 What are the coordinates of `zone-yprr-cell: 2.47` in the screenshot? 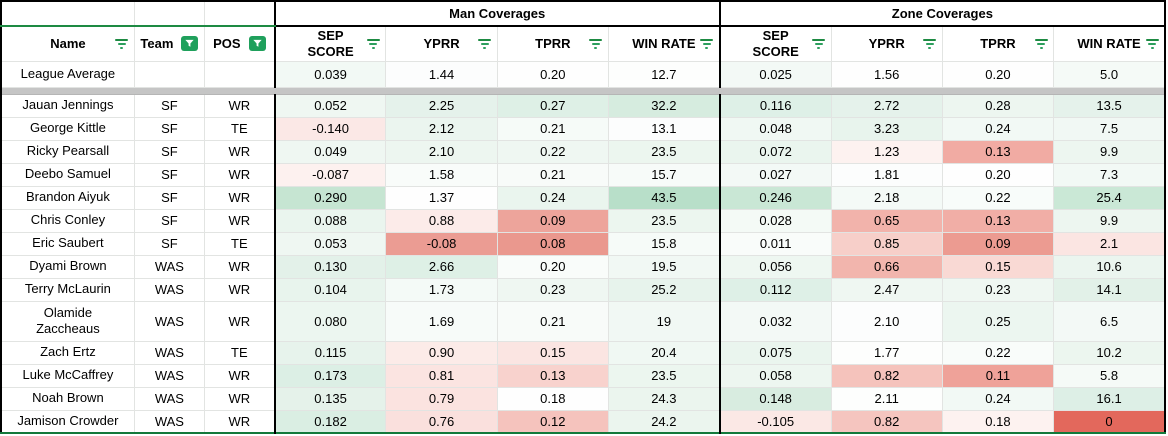 It's located at (886, 289).